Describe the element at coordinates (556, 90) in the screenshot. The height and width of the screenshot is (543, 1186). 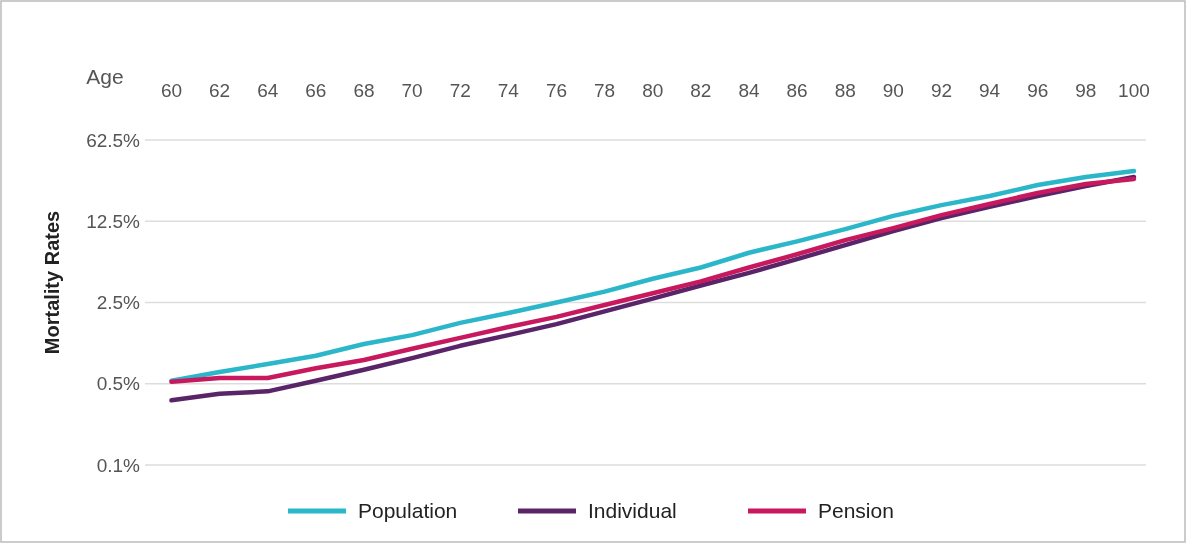
I see `x-tick-label: 76` at that location.